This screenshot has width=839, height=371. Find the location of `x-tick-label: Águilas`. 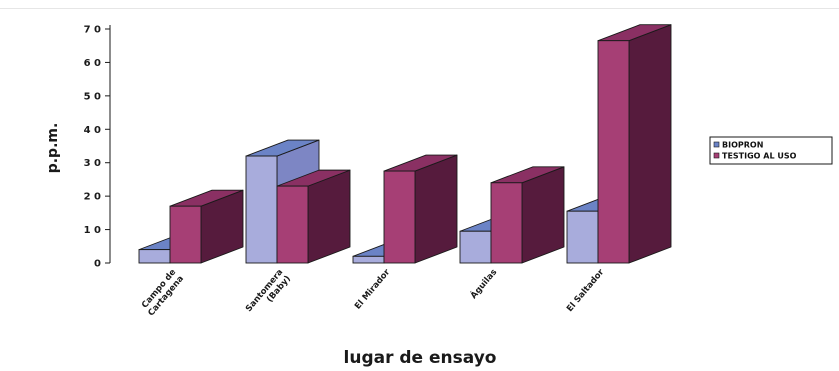

x-tick-label: Águilas is located at coordinates (483, 283).